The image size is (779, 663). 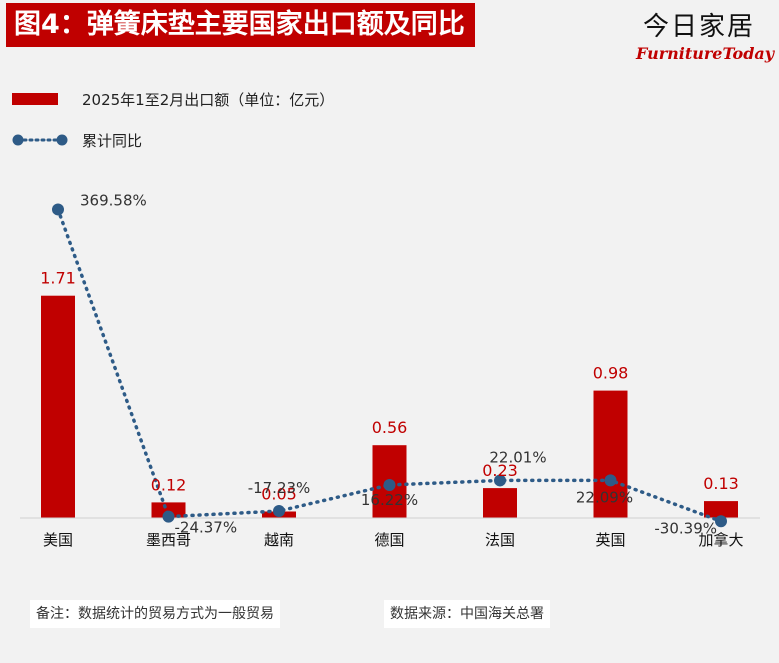 What do you see at coordinates (58, 540) in the screenshot?
I see `category-label: 美国` at bounding box center [58, 540].